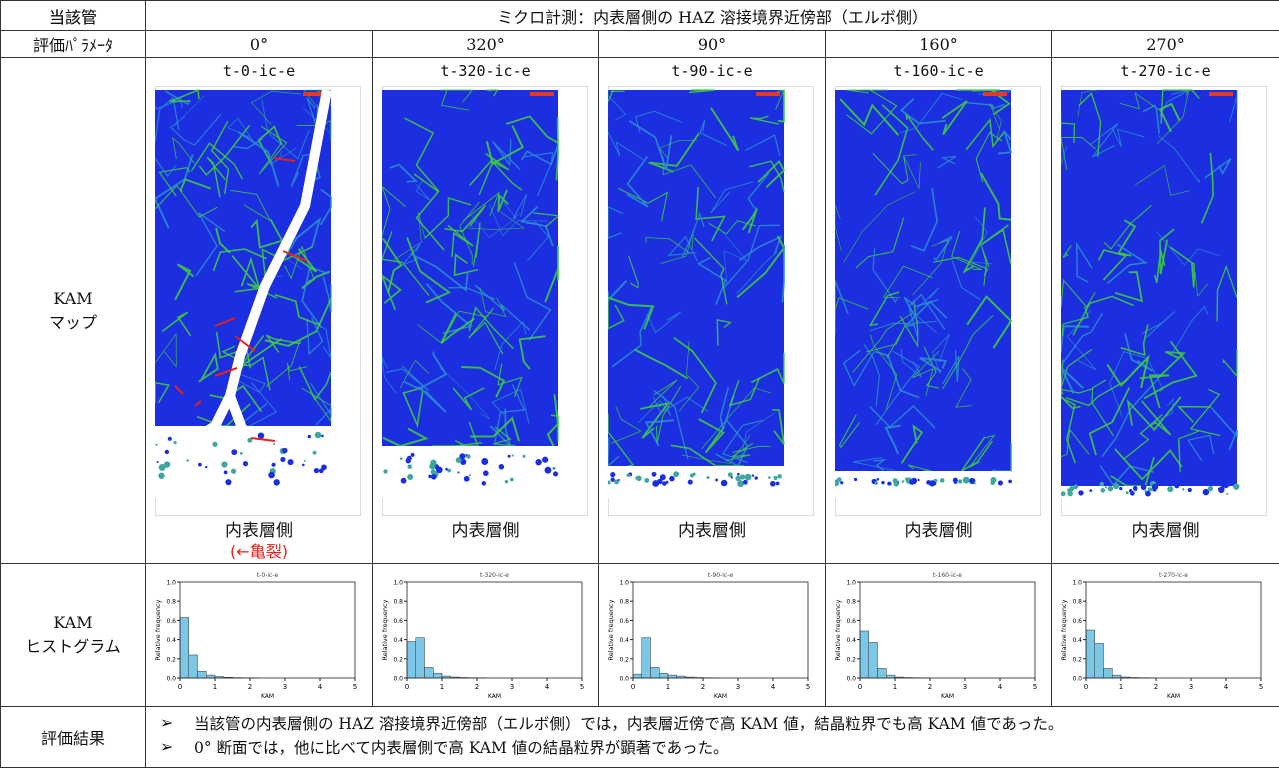 The image size is (1279, 768). What do you see at coordinates (73, 44) in the screenshot?
I see `param-label: 評価ﾊﾟﾗﾒｰﾀ` at bounding box center [73, 44].